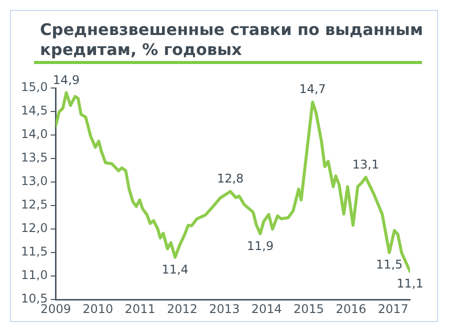  What do you see at coordinates (34, 181) in the screenshot?
I see `y-tick-label: 13,0` at bounding box center [34, 181].